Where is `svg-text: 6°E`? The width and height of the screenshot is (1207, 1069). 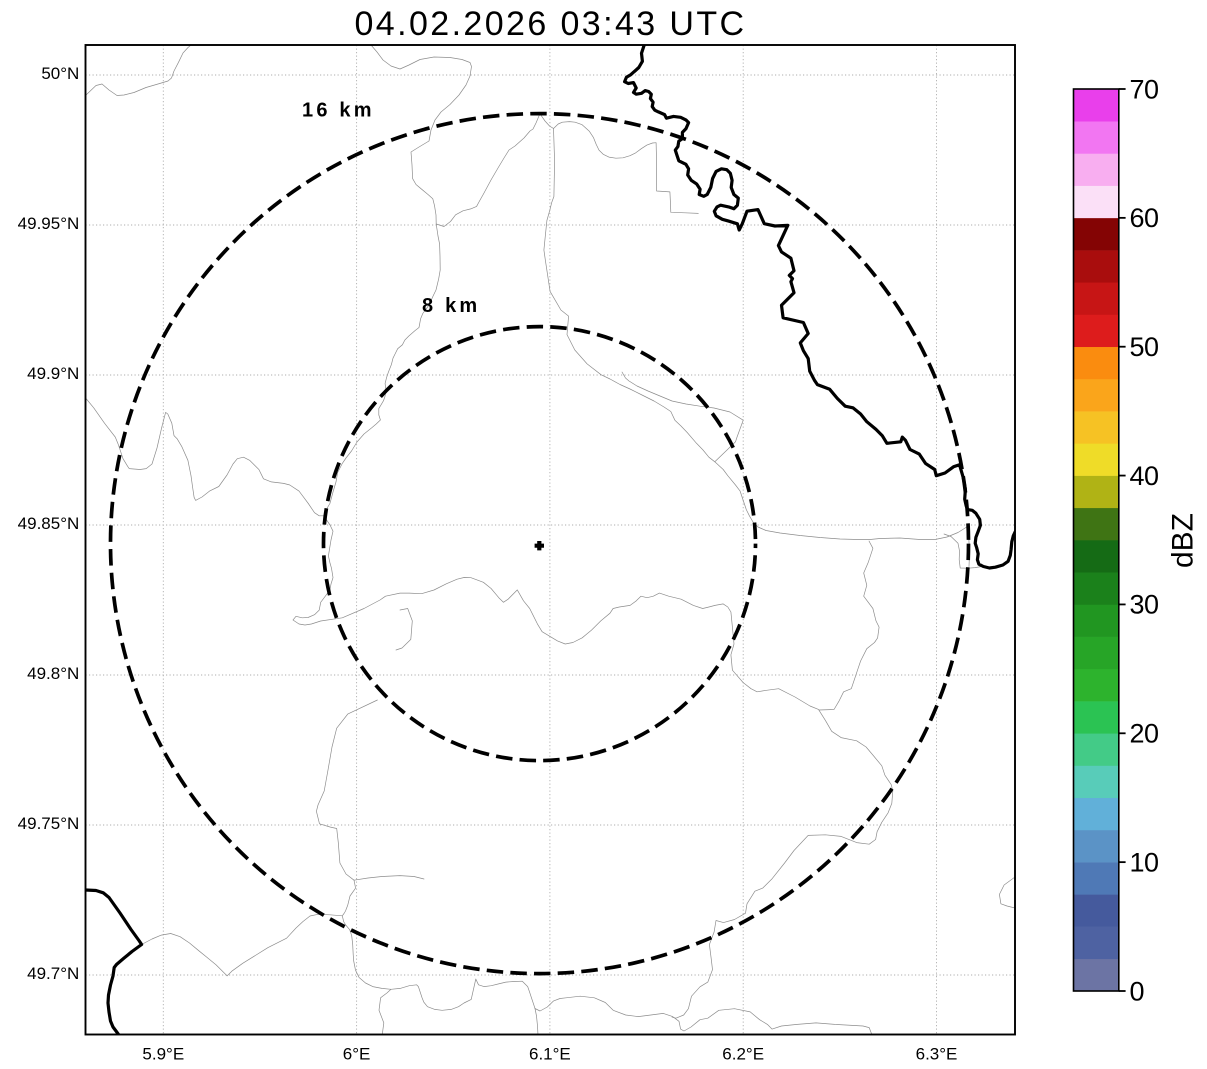 svg-text: 6°E is located at coordinates (357, 1054).